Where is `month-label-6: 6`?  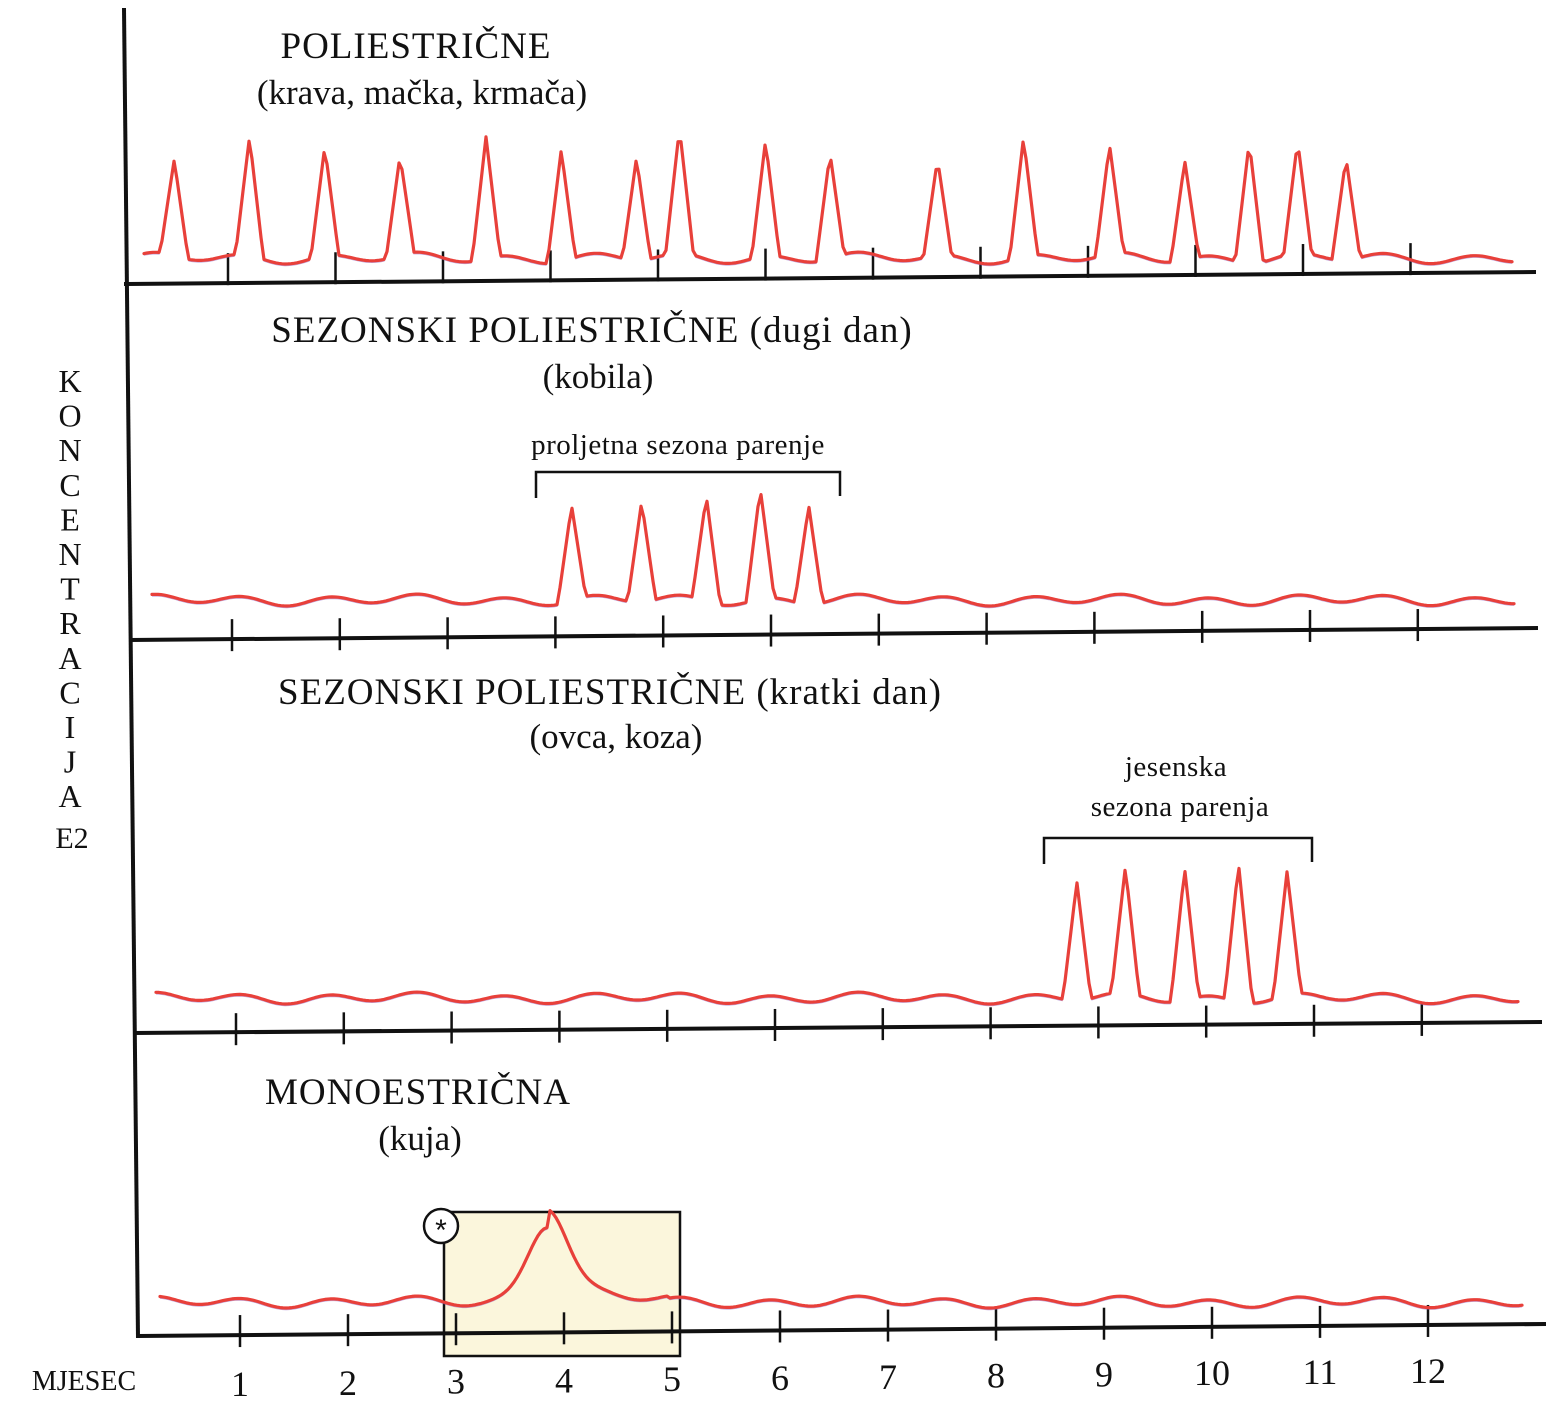
month-label-6: 6 is located at coordinates (780, 1378).